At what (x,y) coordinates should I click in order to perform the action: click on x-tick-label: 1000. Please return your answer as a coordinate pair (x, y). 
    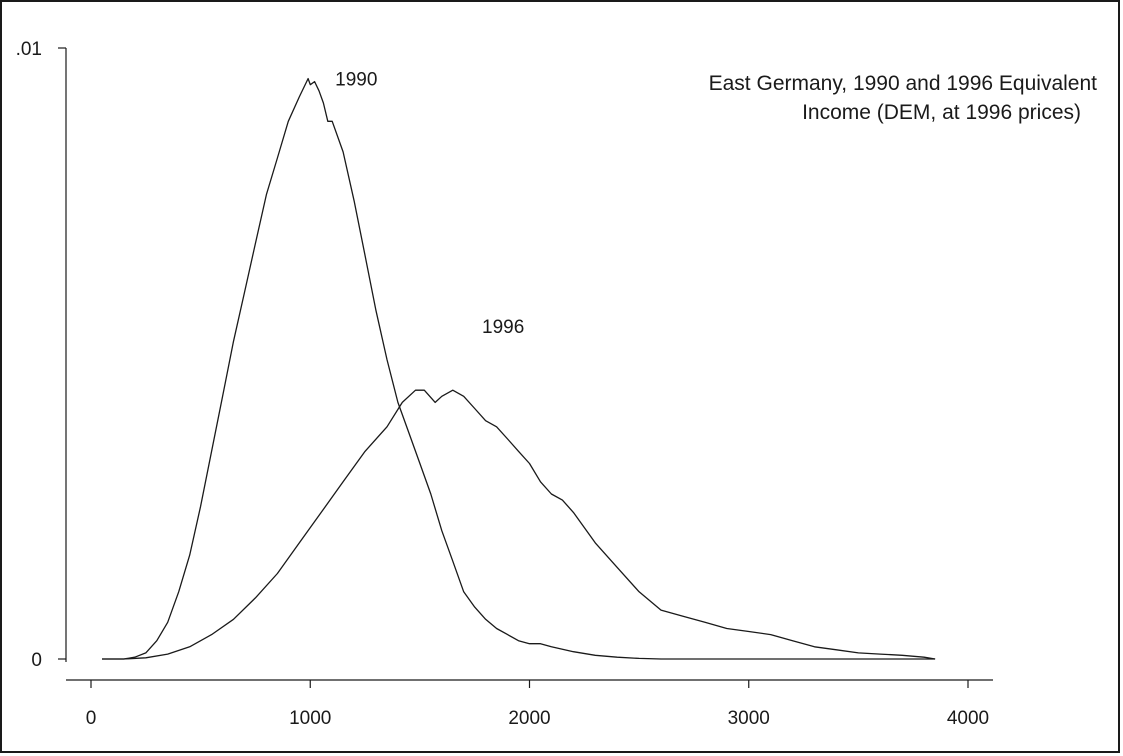
    Looking at the image, I should click on (310, 718).